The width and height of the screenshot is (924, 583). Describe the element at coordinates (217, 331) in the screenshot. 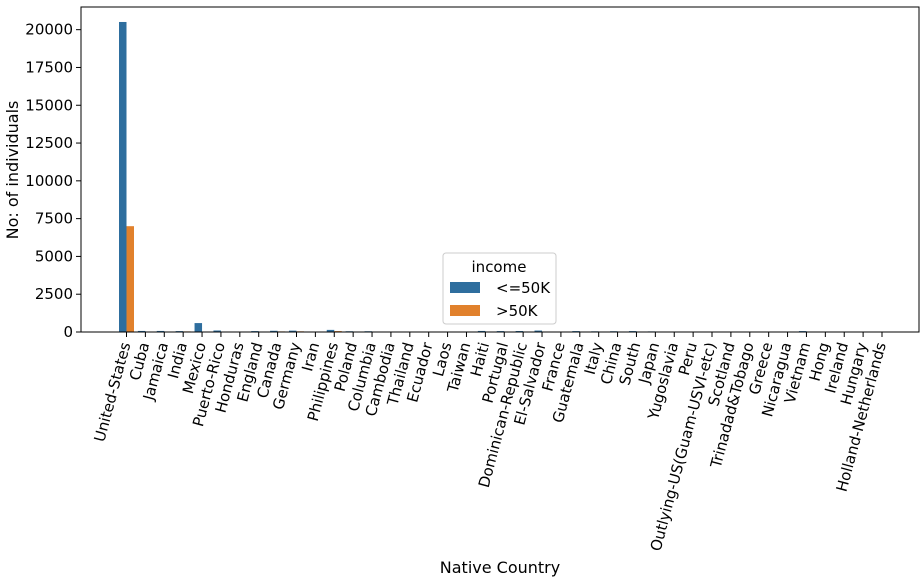

I see `bar-puerto-rico-le50k` at that location.